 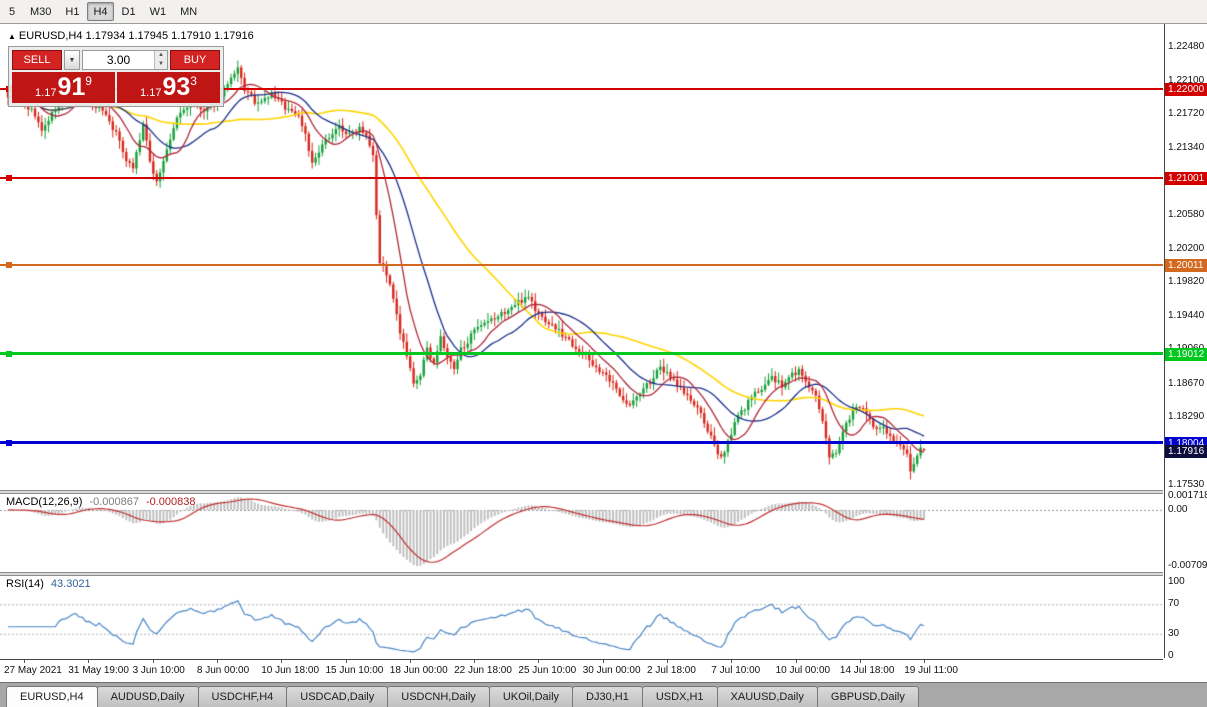 I want to click on chart-tab-audusd-daily: AUDUSD,Daily, so click(x=147, y=696).